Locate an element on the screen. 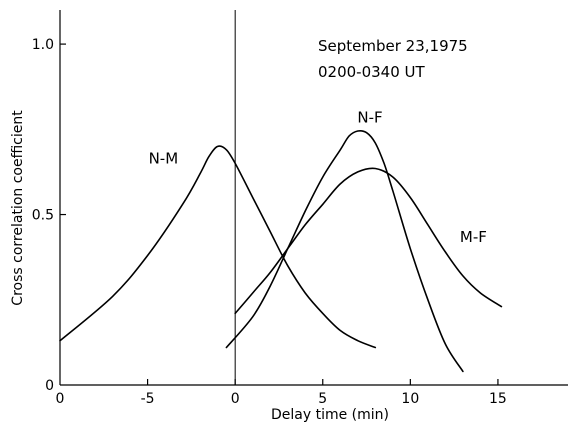 This screenshot has height=429, width=568. x-axis-label: Delay time (min) is located at coordinates (330, 415).